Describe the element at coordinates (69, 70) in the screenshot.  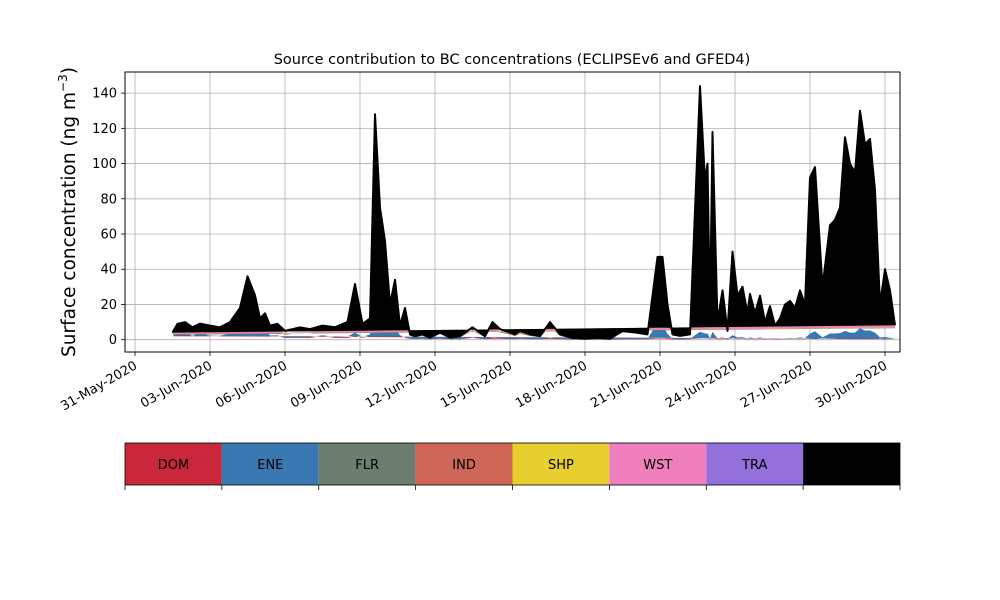
I see `y-axis-label-close: )` at that location.